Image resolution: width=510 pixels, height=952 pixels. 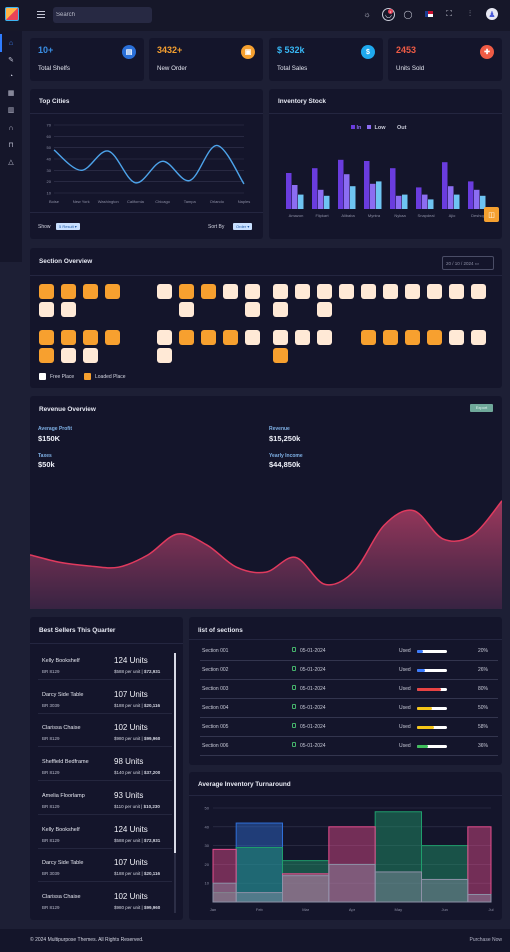 I want to click on used-label: Used, so click(x=405, y=746).